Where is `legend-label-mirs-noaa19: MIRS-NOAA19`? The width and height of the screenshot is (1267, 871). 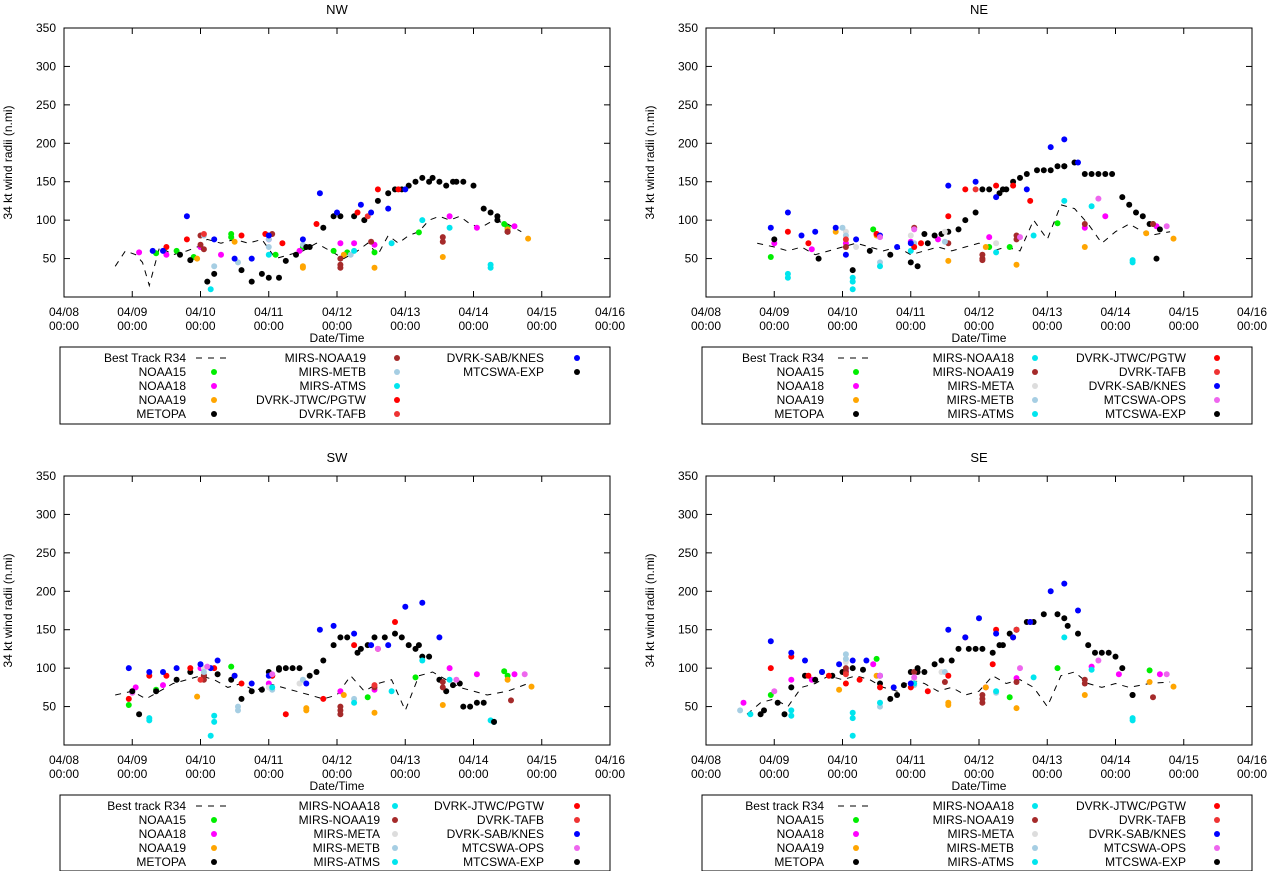 legend-label-mirs-noaa19: MIRS-NOAA19 is located at coordinates (974, 820).